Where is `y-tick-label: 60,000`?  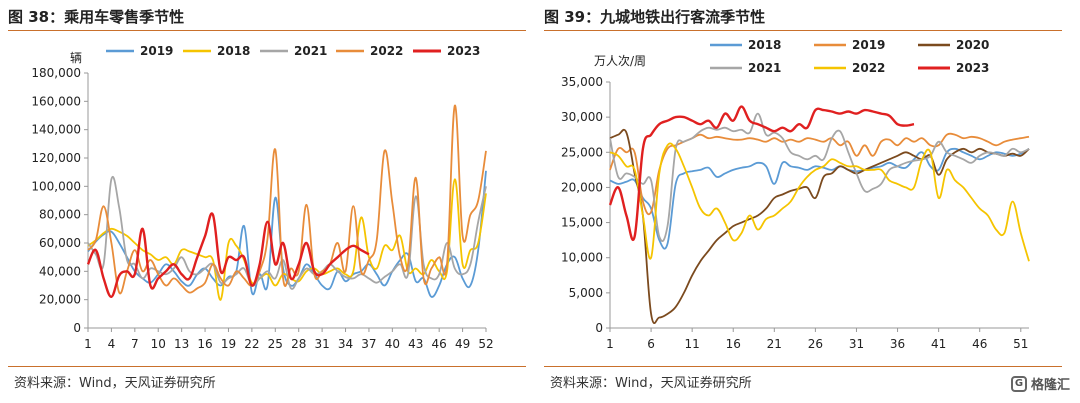
y-tick-label: 60,000 is located at coordinates (60, 243).